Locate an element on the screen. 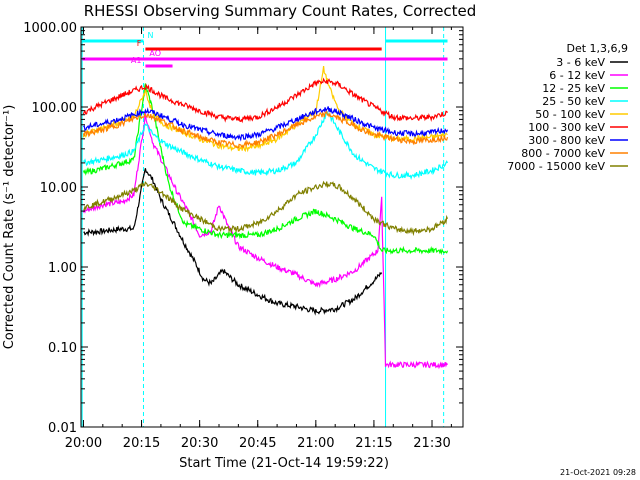 The width and height of the screenshot is (640, 480). x-tick-label-5: 21:00 is located at coordinates (315, 443).